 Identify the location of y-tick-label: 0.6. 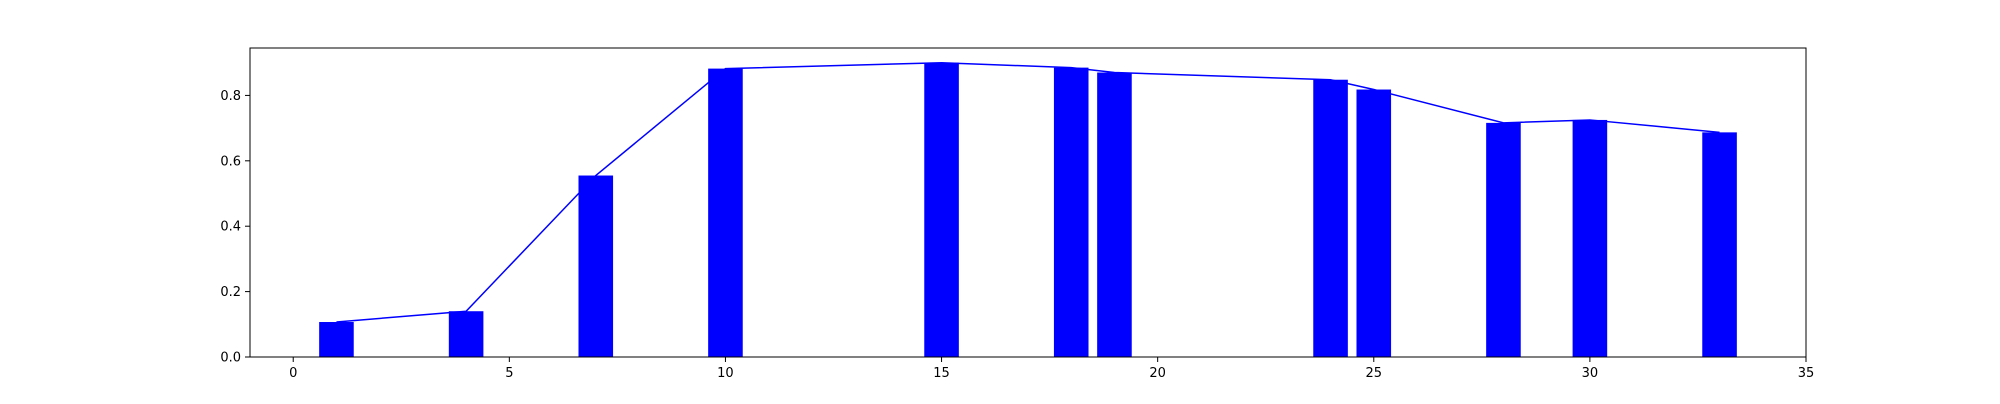
(230, 161).